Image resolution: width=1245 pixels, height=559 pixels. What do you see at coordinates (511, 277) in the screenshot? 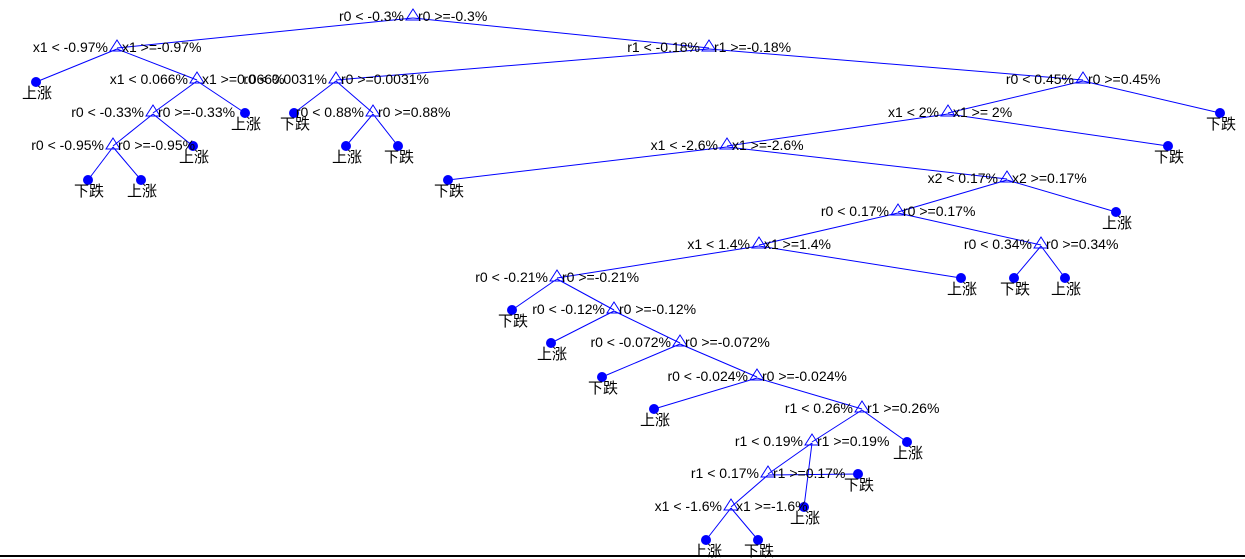
I see `split-rule-left-n16: r0 < -0.21%` at bounding box center [511, 277].